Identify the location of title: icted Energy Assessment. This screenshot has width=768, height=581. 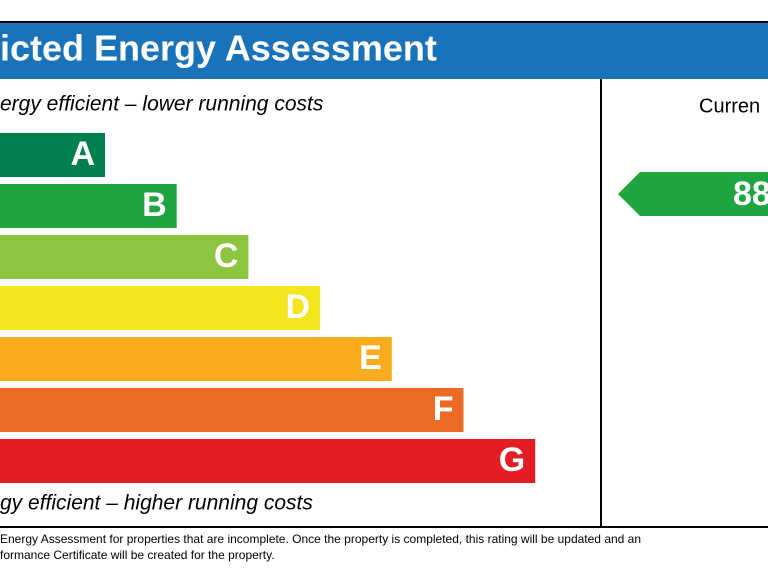
(218, 48).